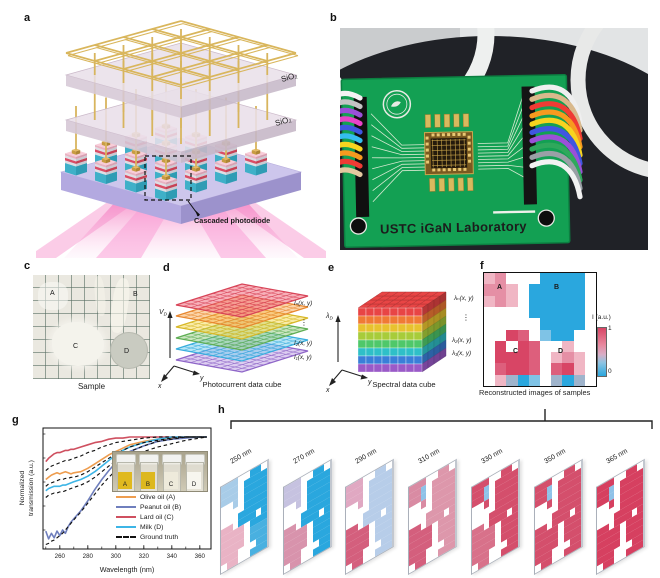  Describe the element at coordinates (91, 386) in the screenshot. I see `panel-c-caption: Sample` at that location.